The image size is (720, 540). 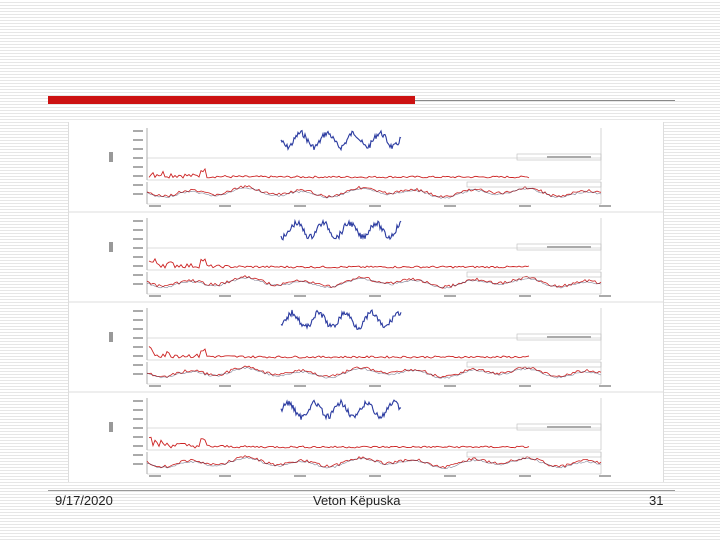 What do you see at coordinates (545, 100) in the screenshot?
I see `slide-title-rule` at bounding box center [545, 100].